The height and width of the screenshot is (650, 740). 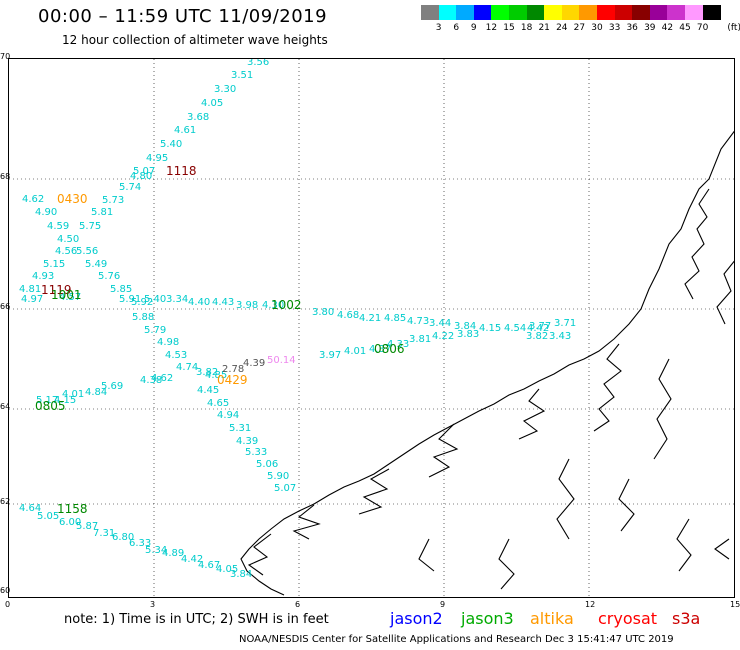 I want to click on wave-height-value: 5.40, so click(x=171, y=144).